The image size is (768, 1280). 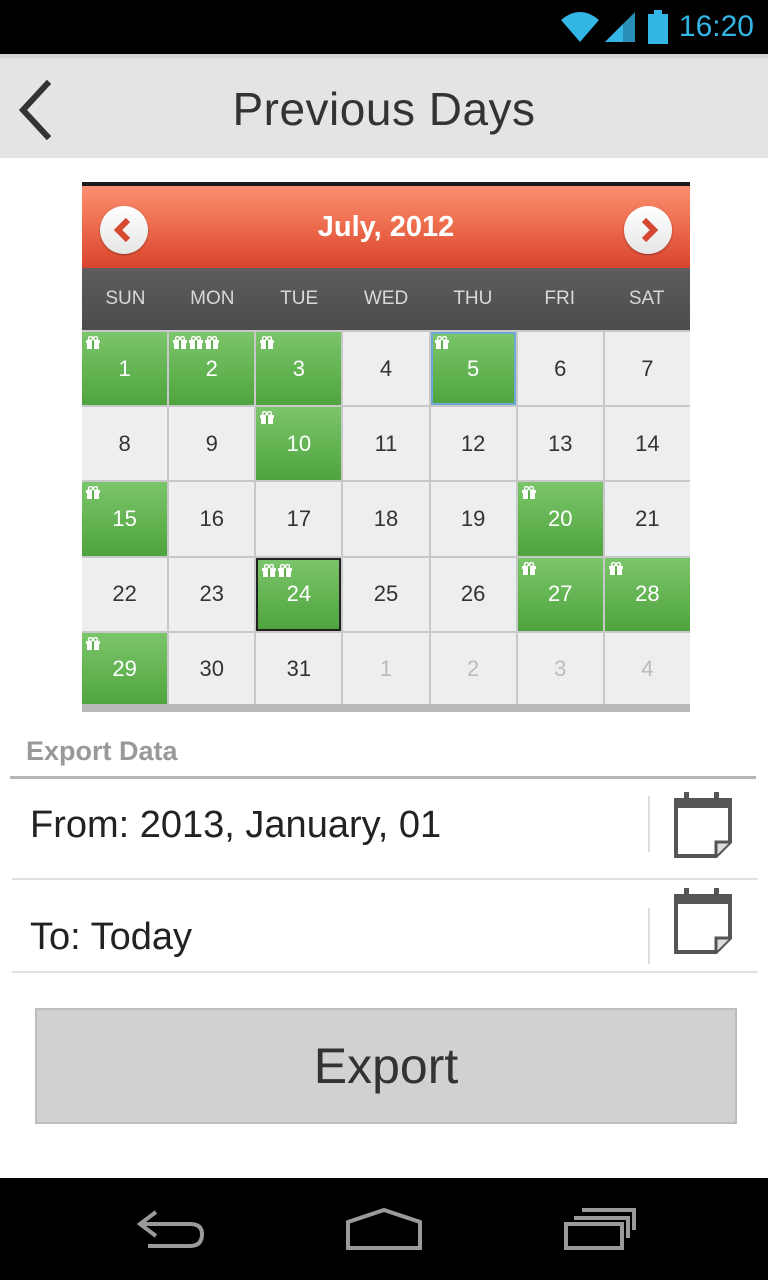 I want to click on row-separator, so click(x=649, y=824).